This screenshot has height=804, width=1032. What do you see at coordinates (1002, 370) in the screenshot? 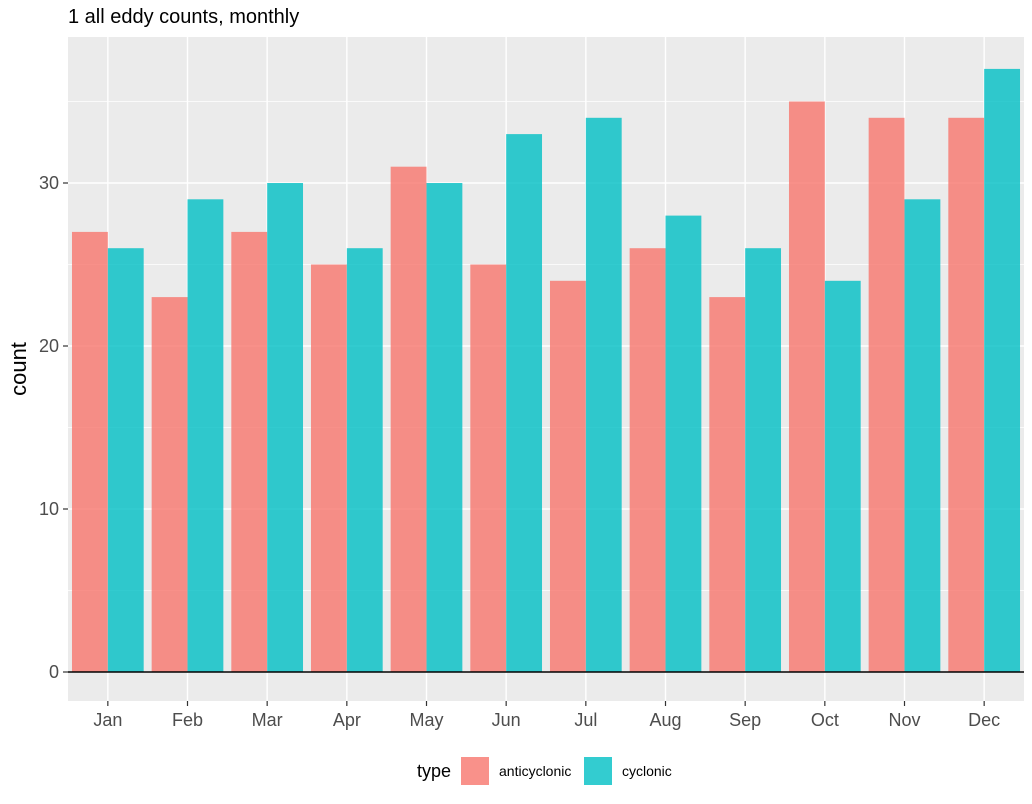
I see `bar-cyclonic-Dec` at bounding box center [1002, 370].